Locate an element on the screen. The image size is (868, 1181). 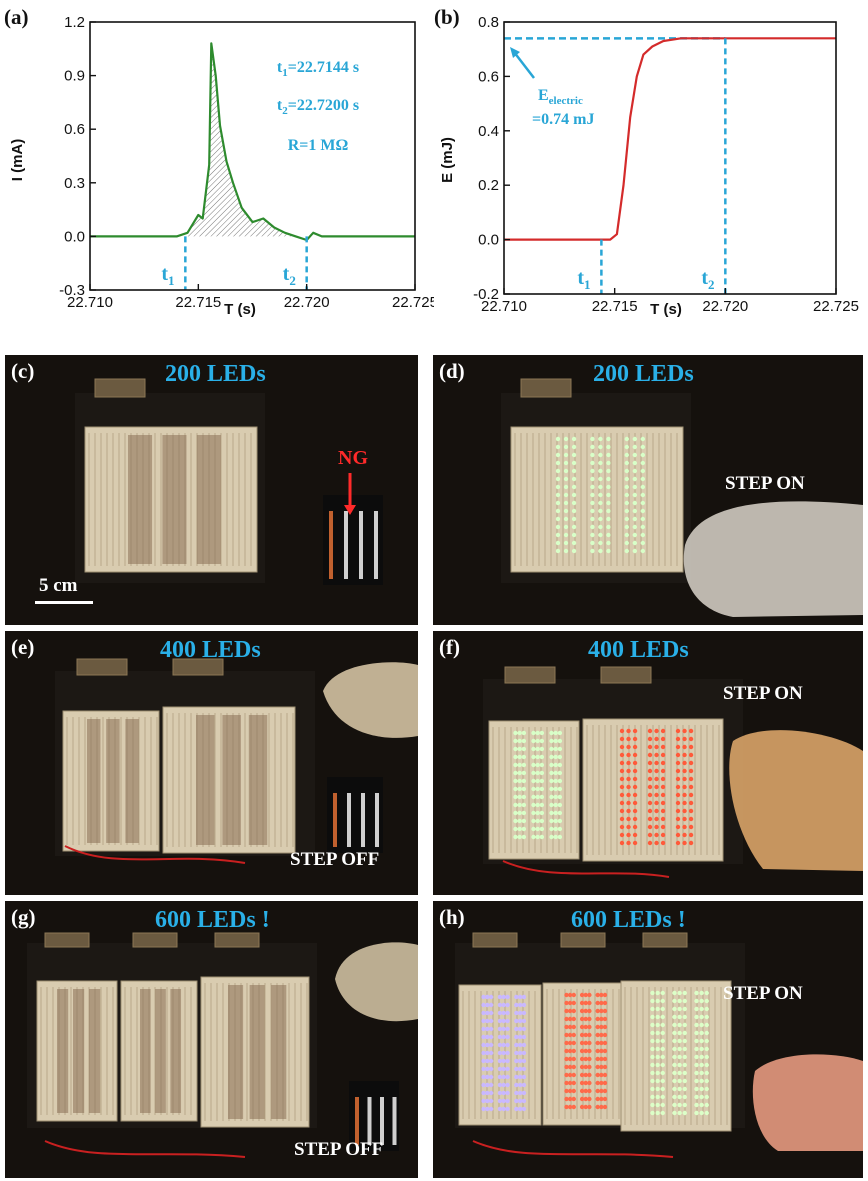
y-tick-label: 1.2 is located at coordinates (74, 22).